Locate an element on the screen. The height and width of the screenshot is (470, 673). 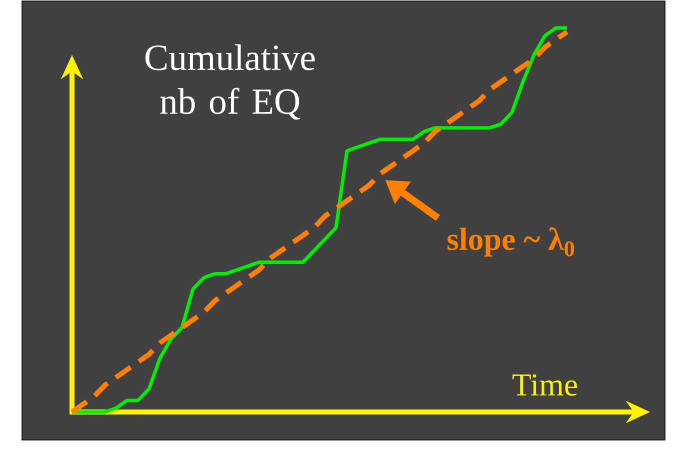
x-axis-title: Time is located at coordinates (544, 385).